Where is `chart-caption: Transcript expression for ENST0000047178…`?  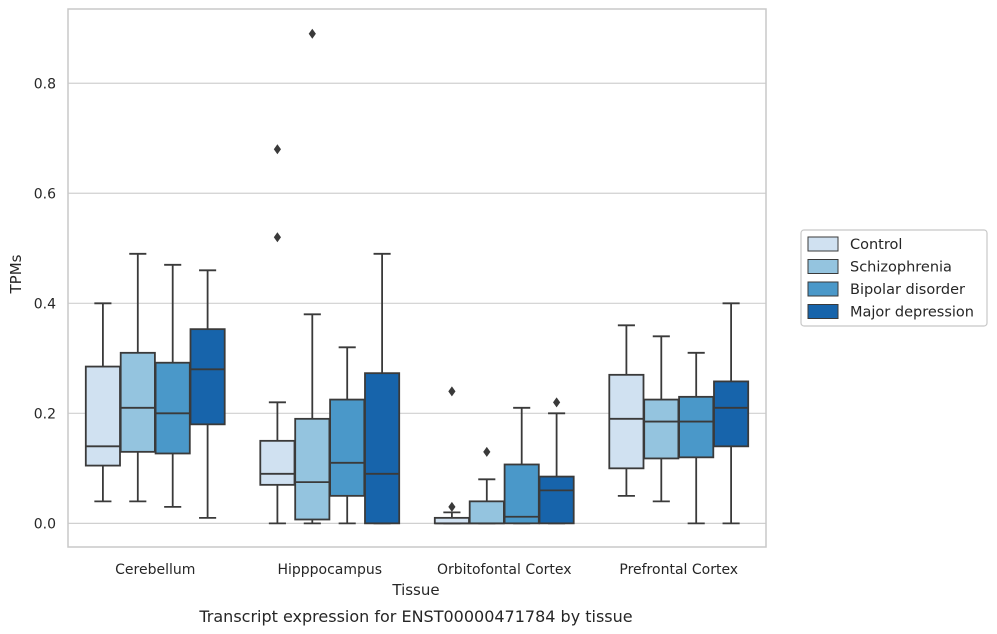 chart-caption: Transcript expression for ENST0000047178… is located at coordinates (415, 616).